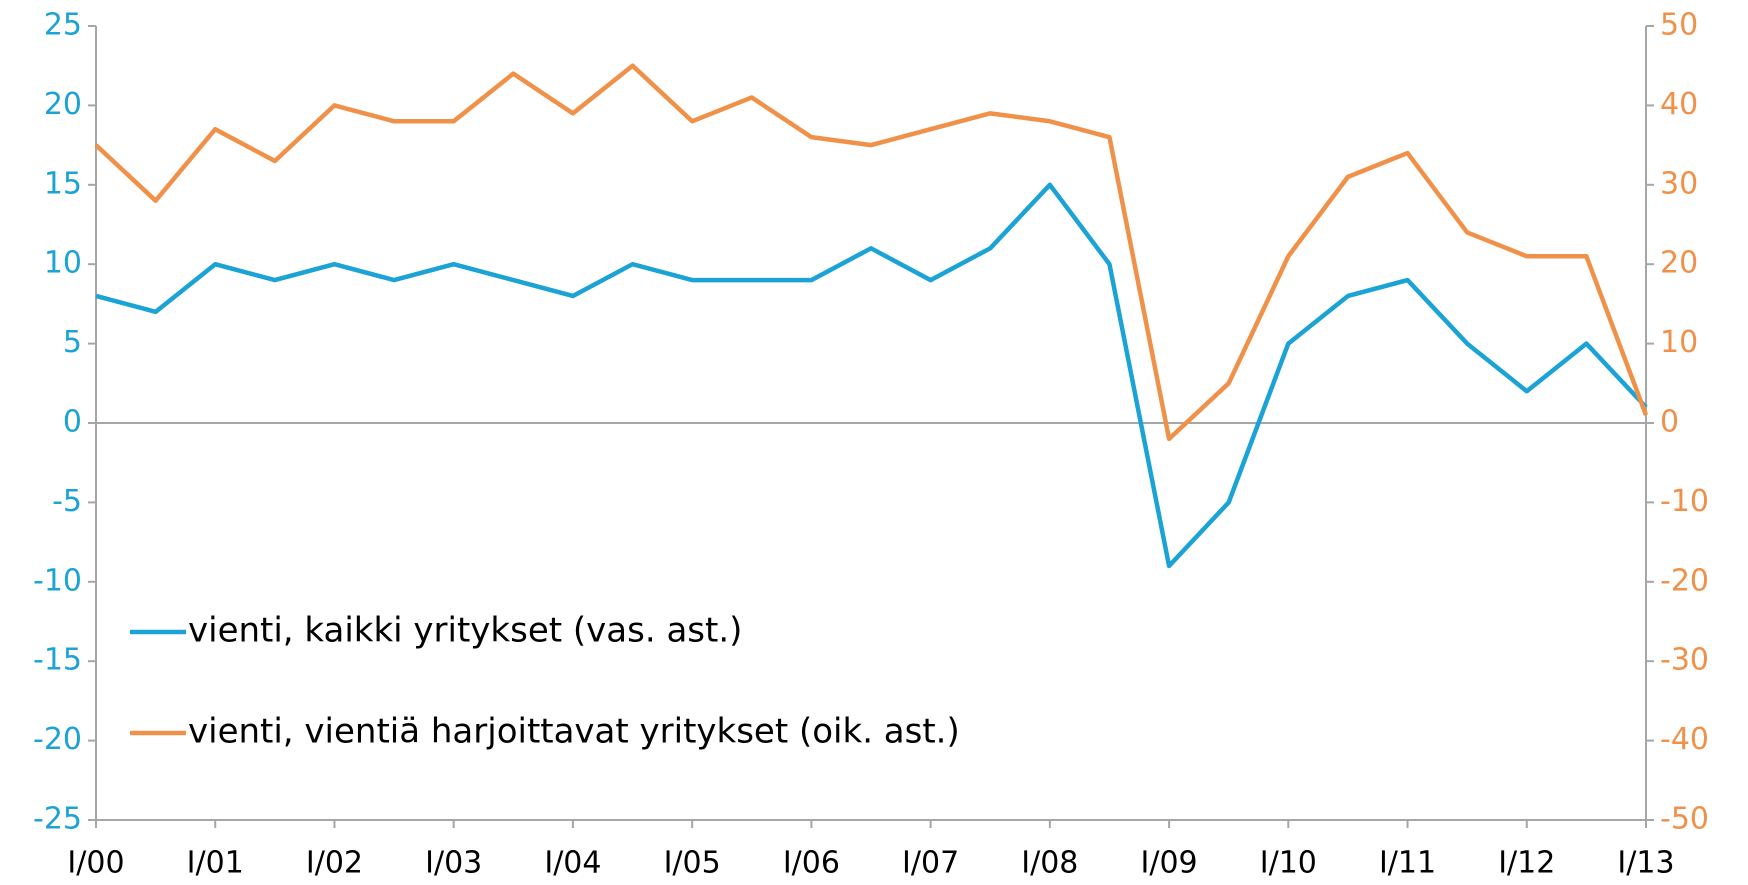 The height and width of the screenshot is (885, 1748). Describe the element at coordinates (1169, 863) in the screenshot. I see `x-tick-label: I/09` at that location.